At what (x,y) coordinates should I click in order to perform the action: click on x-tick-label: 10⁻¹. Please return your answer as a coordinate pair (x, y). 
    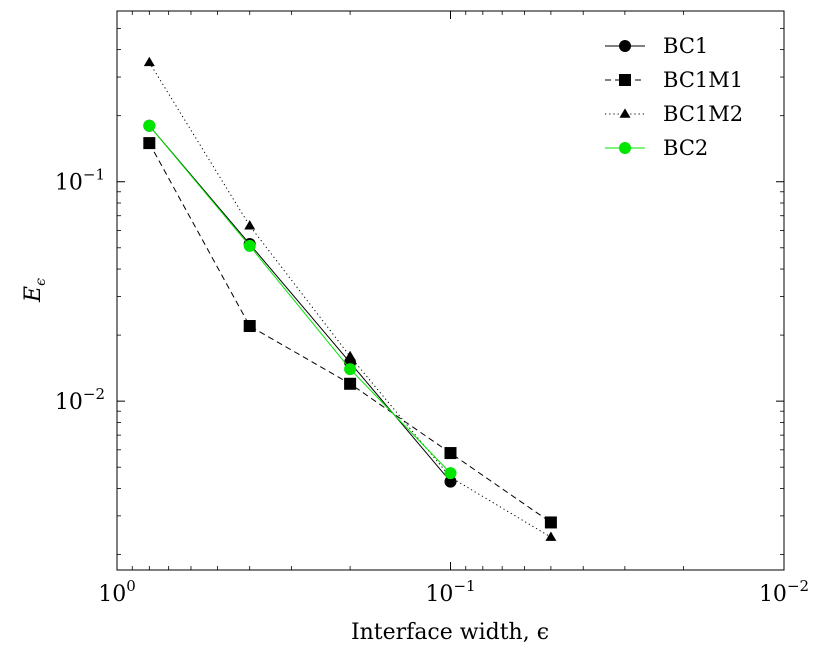
    Looking at the image, I should click on (450, 592).